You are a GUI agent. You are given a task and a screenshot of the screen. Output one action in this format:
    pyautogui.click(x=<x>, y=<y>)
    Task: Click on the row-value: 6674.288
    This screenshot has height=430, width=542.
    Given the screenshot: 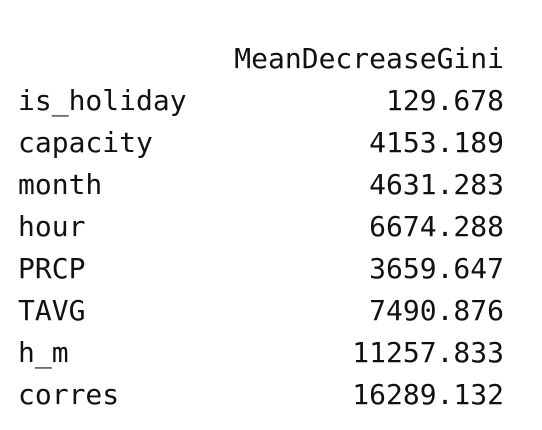 What is the action you would take?
    pyautogui.click(x=436, y=226)
    